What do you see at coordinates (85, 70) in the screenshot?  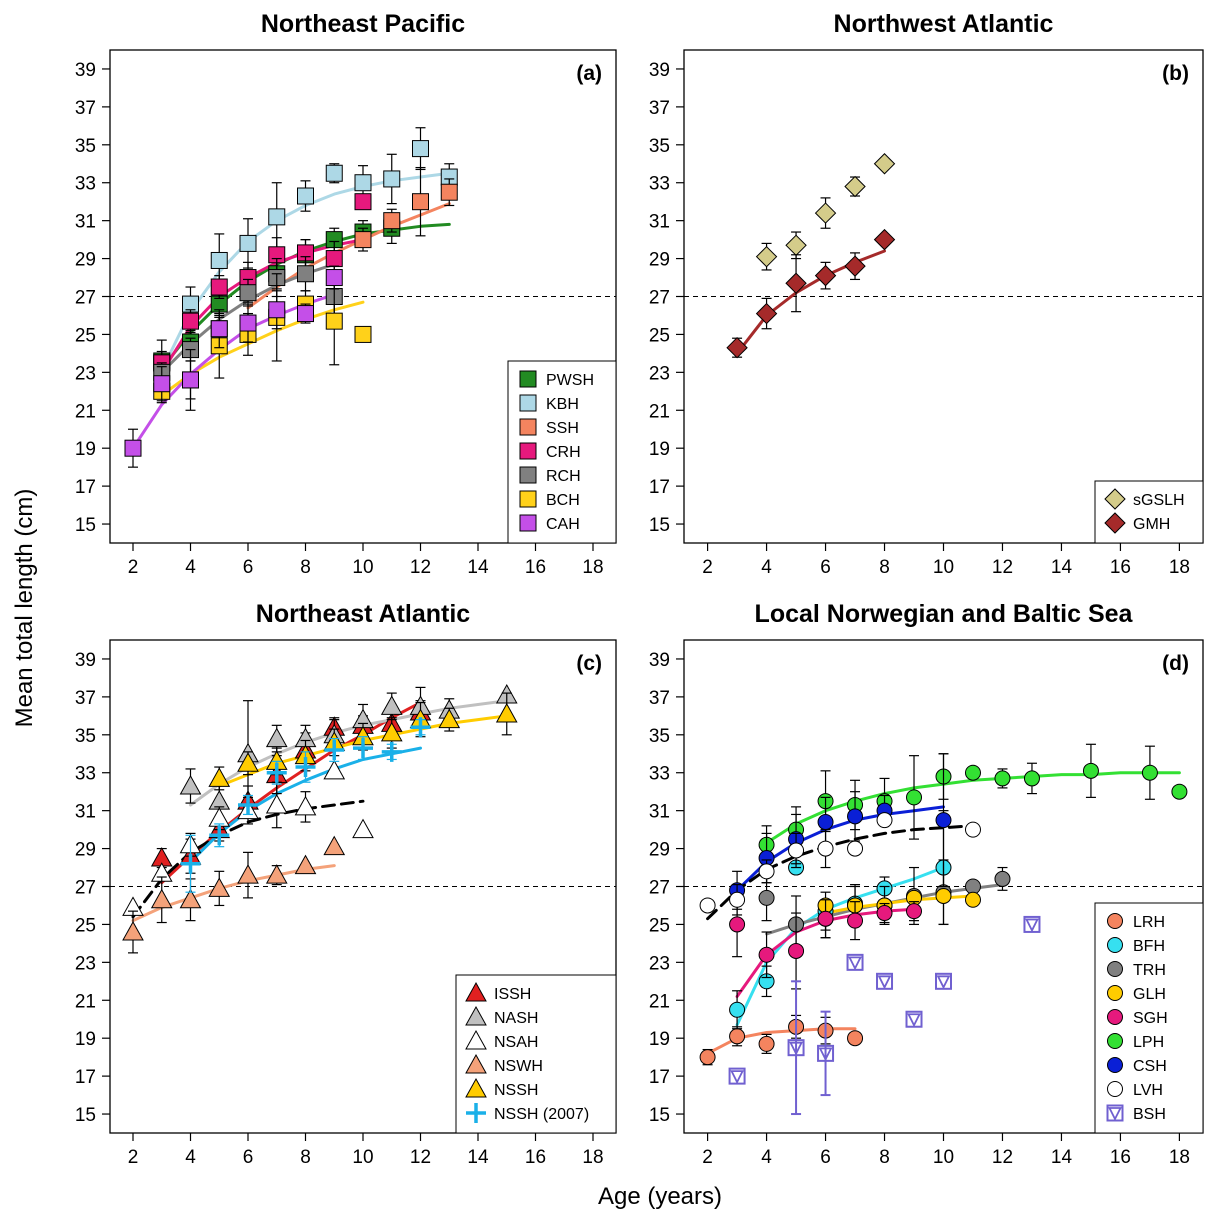 I see `y-tick-label: 39` at bounding box center [85, 70].